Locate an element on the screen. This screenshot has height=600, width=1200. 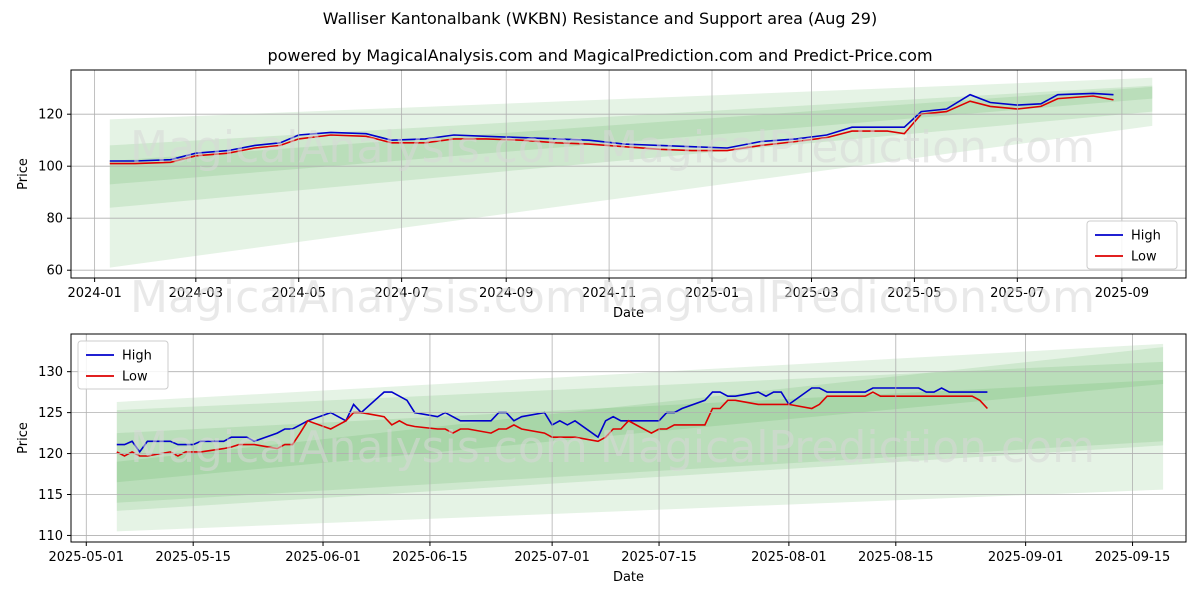
x-tick-label: 2024-03 is located at coordinates (196, 293).